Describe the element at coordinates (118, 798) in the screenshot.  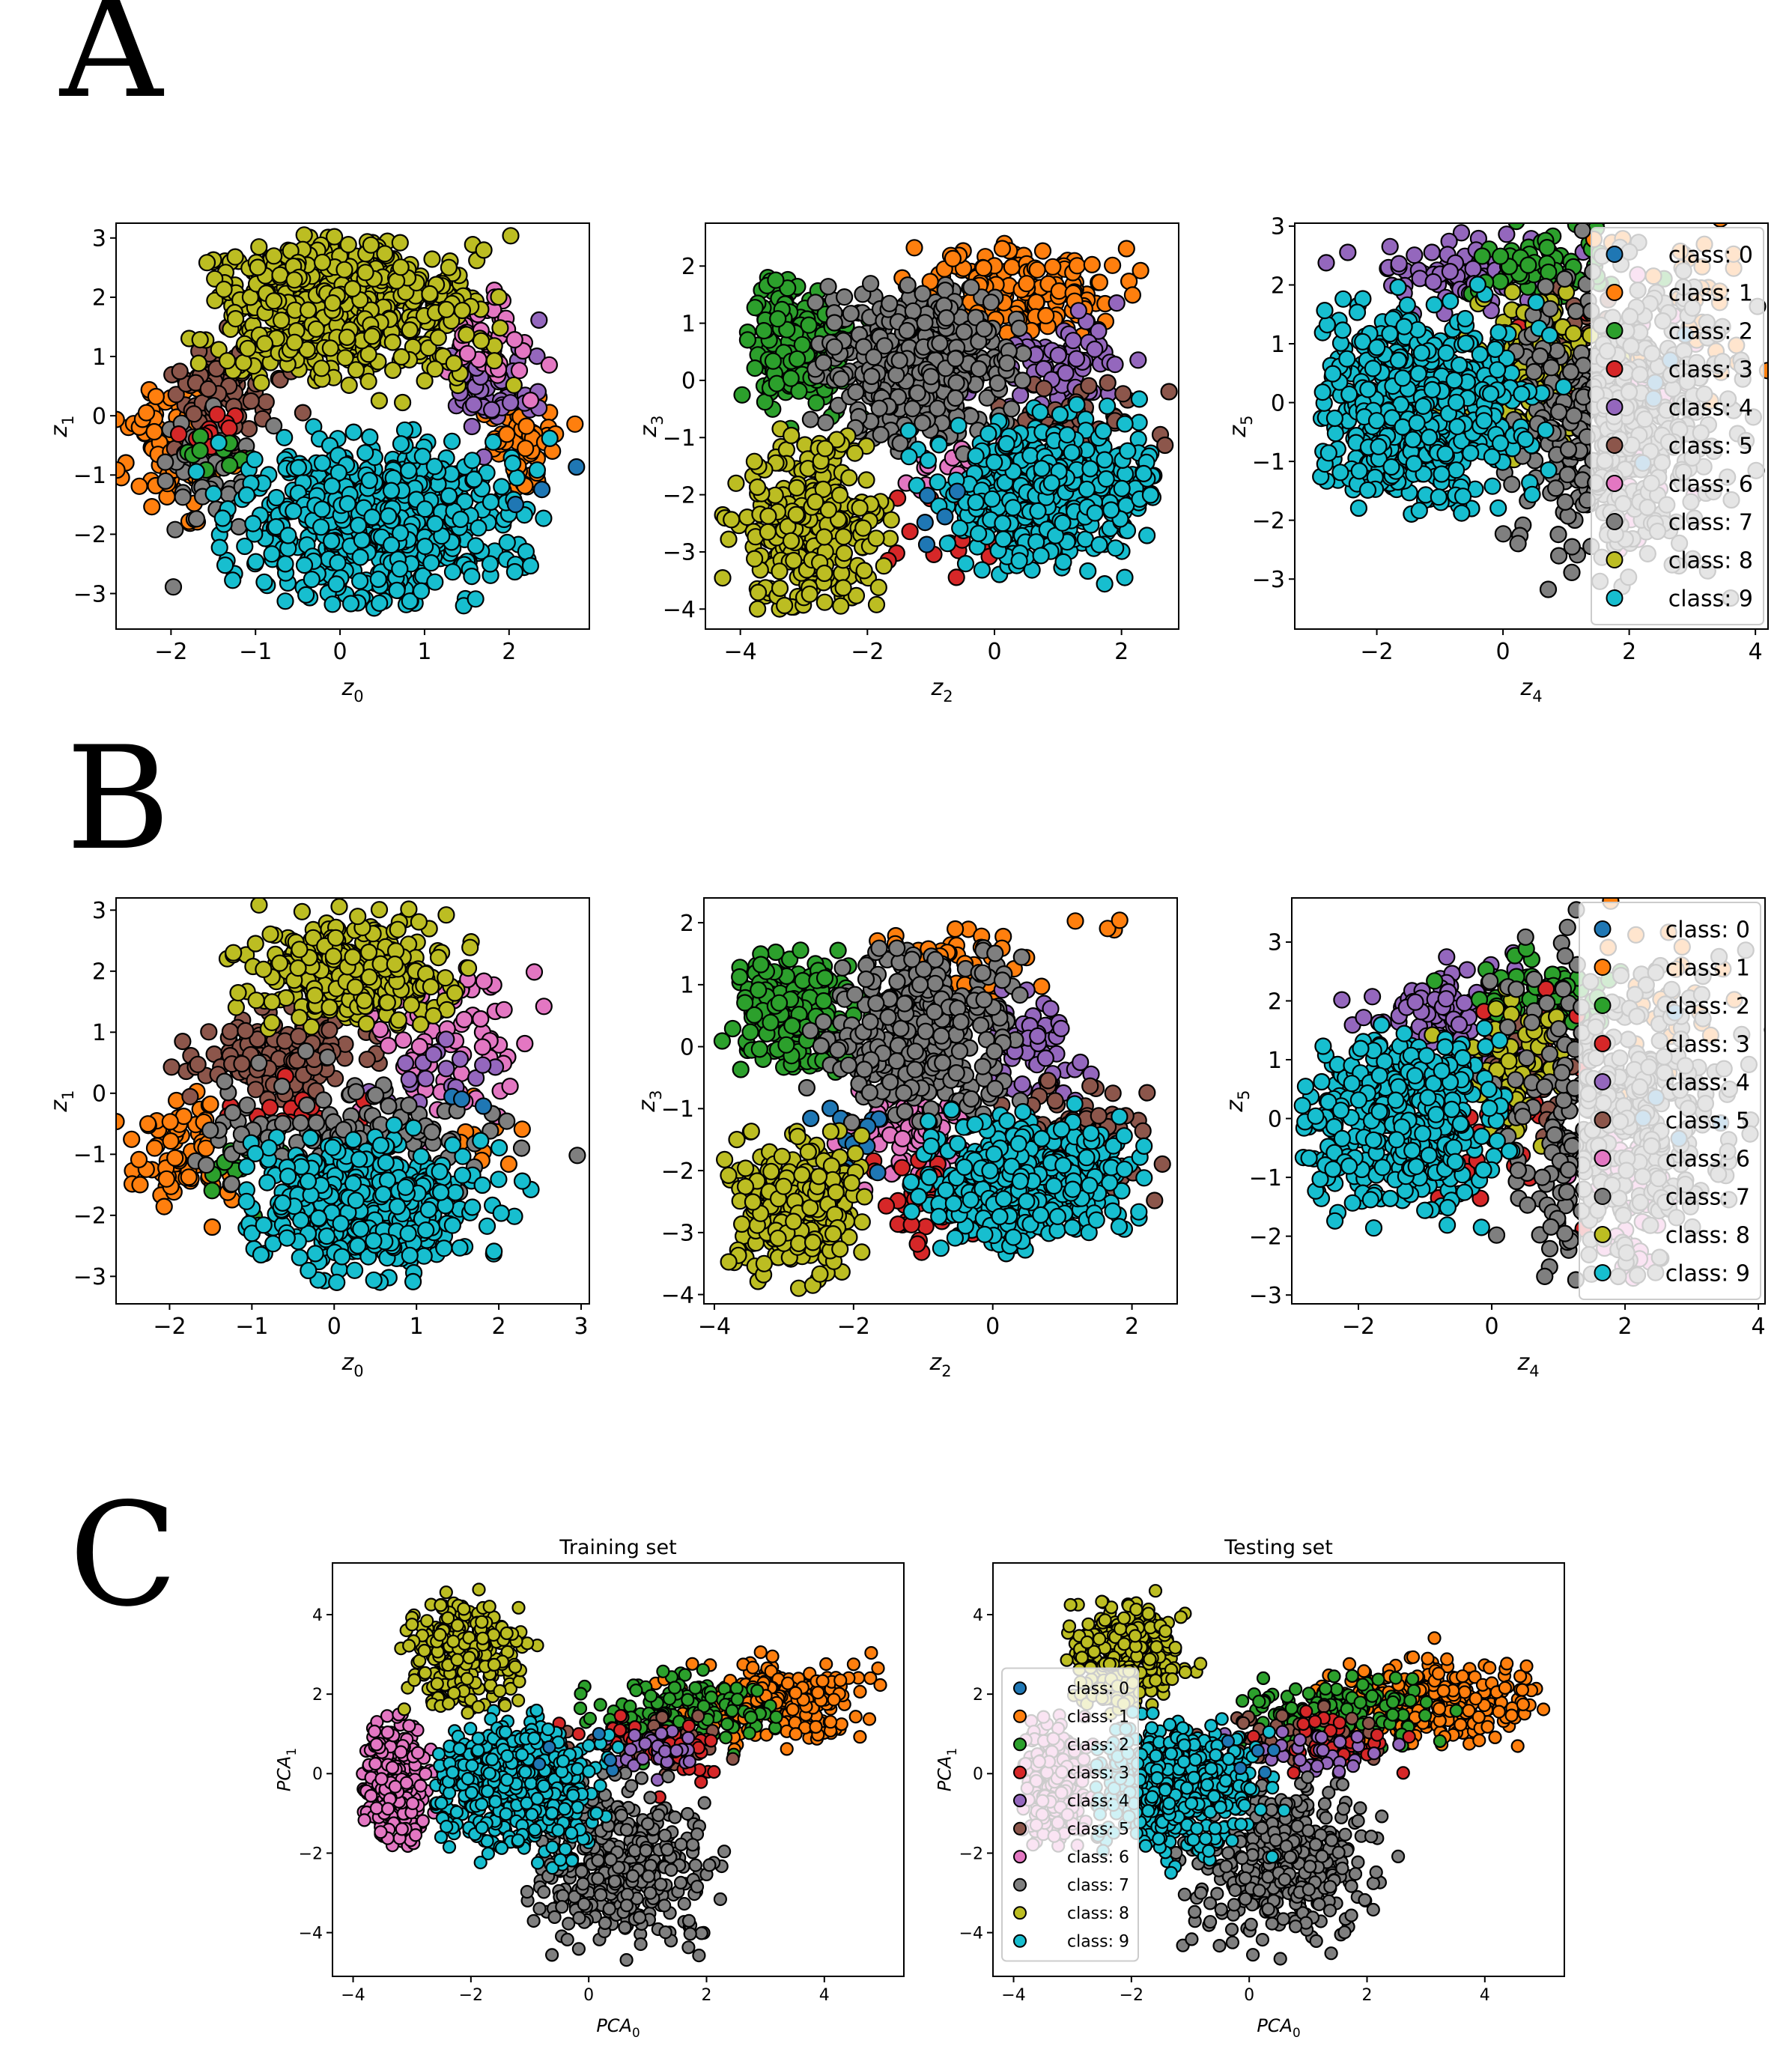
I see `panel-letter-b: B` at that location.